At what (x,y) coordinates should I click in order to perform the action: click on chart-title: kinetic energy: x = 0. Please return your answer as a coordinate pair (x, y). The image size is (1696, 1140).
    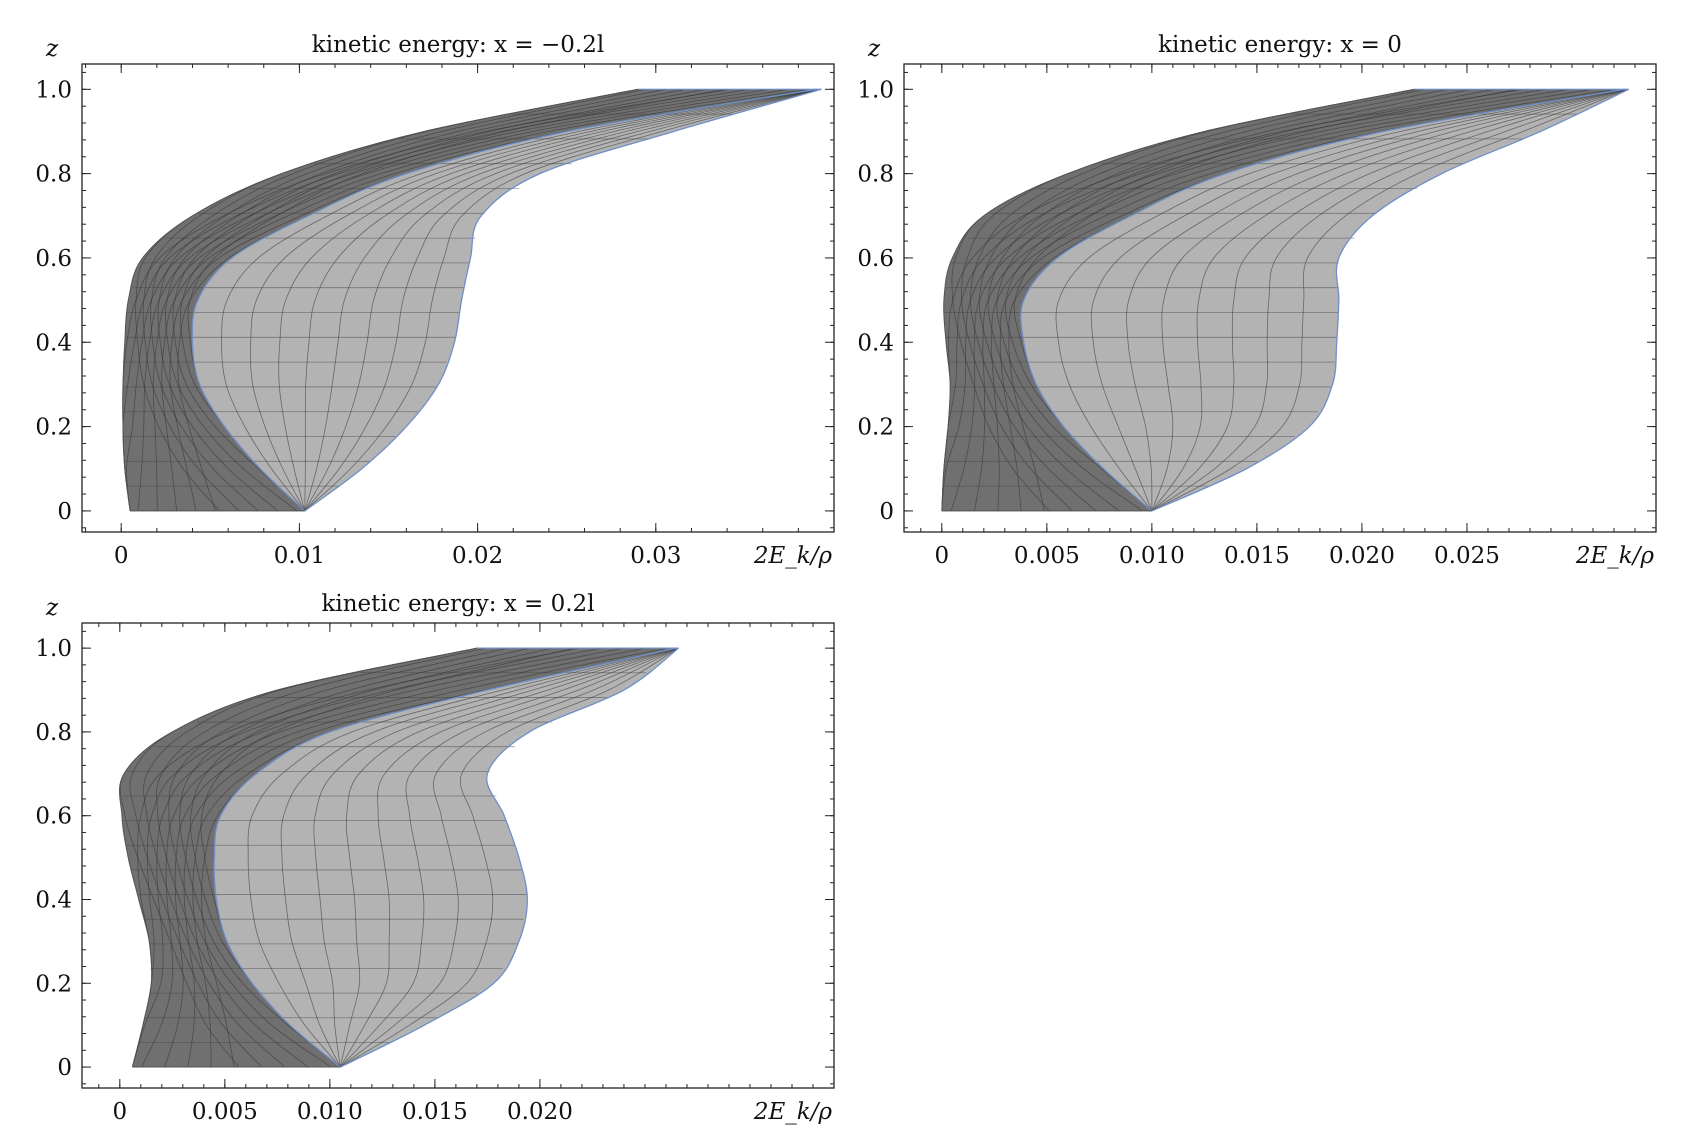
    Looking at the image, I should click on (1280, 45).